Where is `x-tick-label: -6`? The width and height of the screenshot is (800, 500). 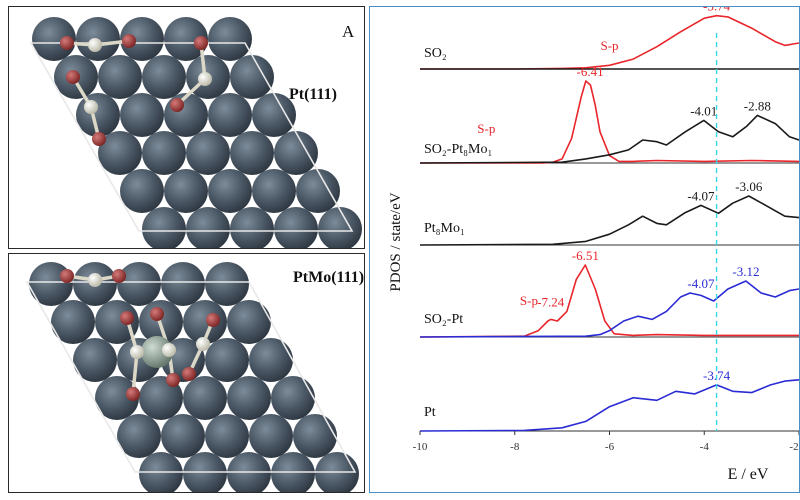 x-tick-label: -6 is located at coordinates (610, 447).